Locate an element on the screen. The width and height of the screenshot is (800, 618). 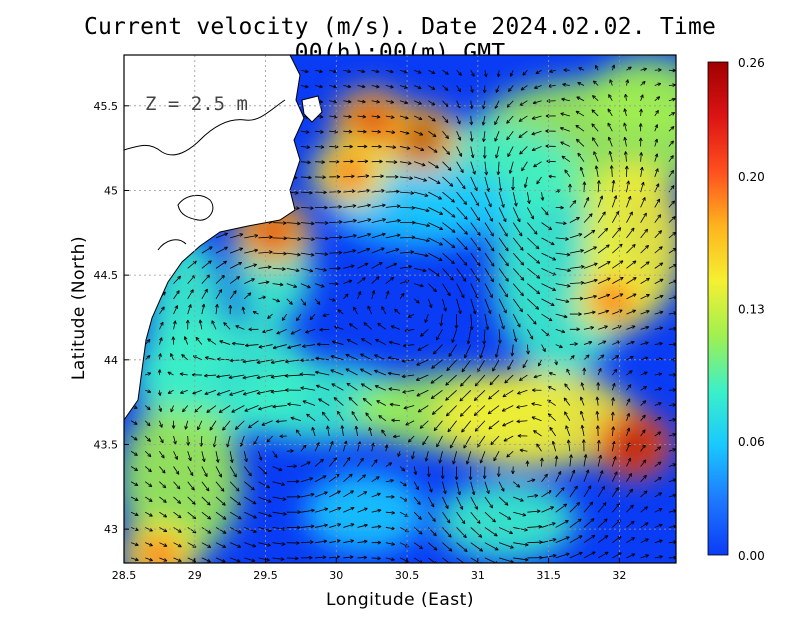
y-tick-label: 45 is located at coordinates (111, 190).